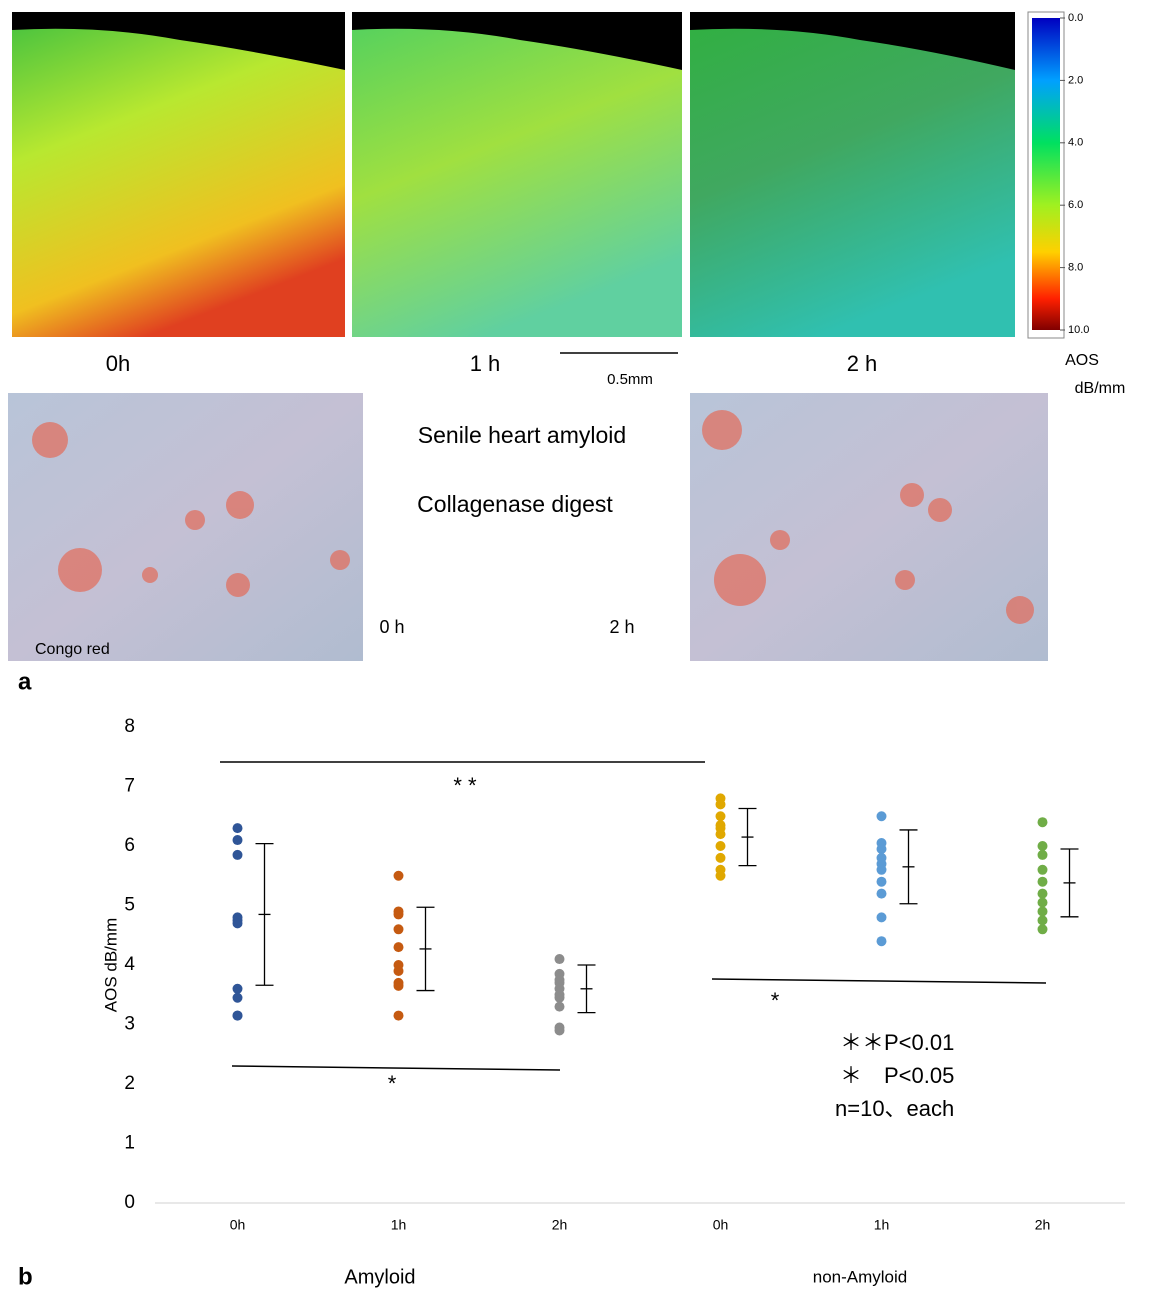  Describe the element at coordinates (118, 363) in the screenshot. I see `time-label: 0h` at that location.